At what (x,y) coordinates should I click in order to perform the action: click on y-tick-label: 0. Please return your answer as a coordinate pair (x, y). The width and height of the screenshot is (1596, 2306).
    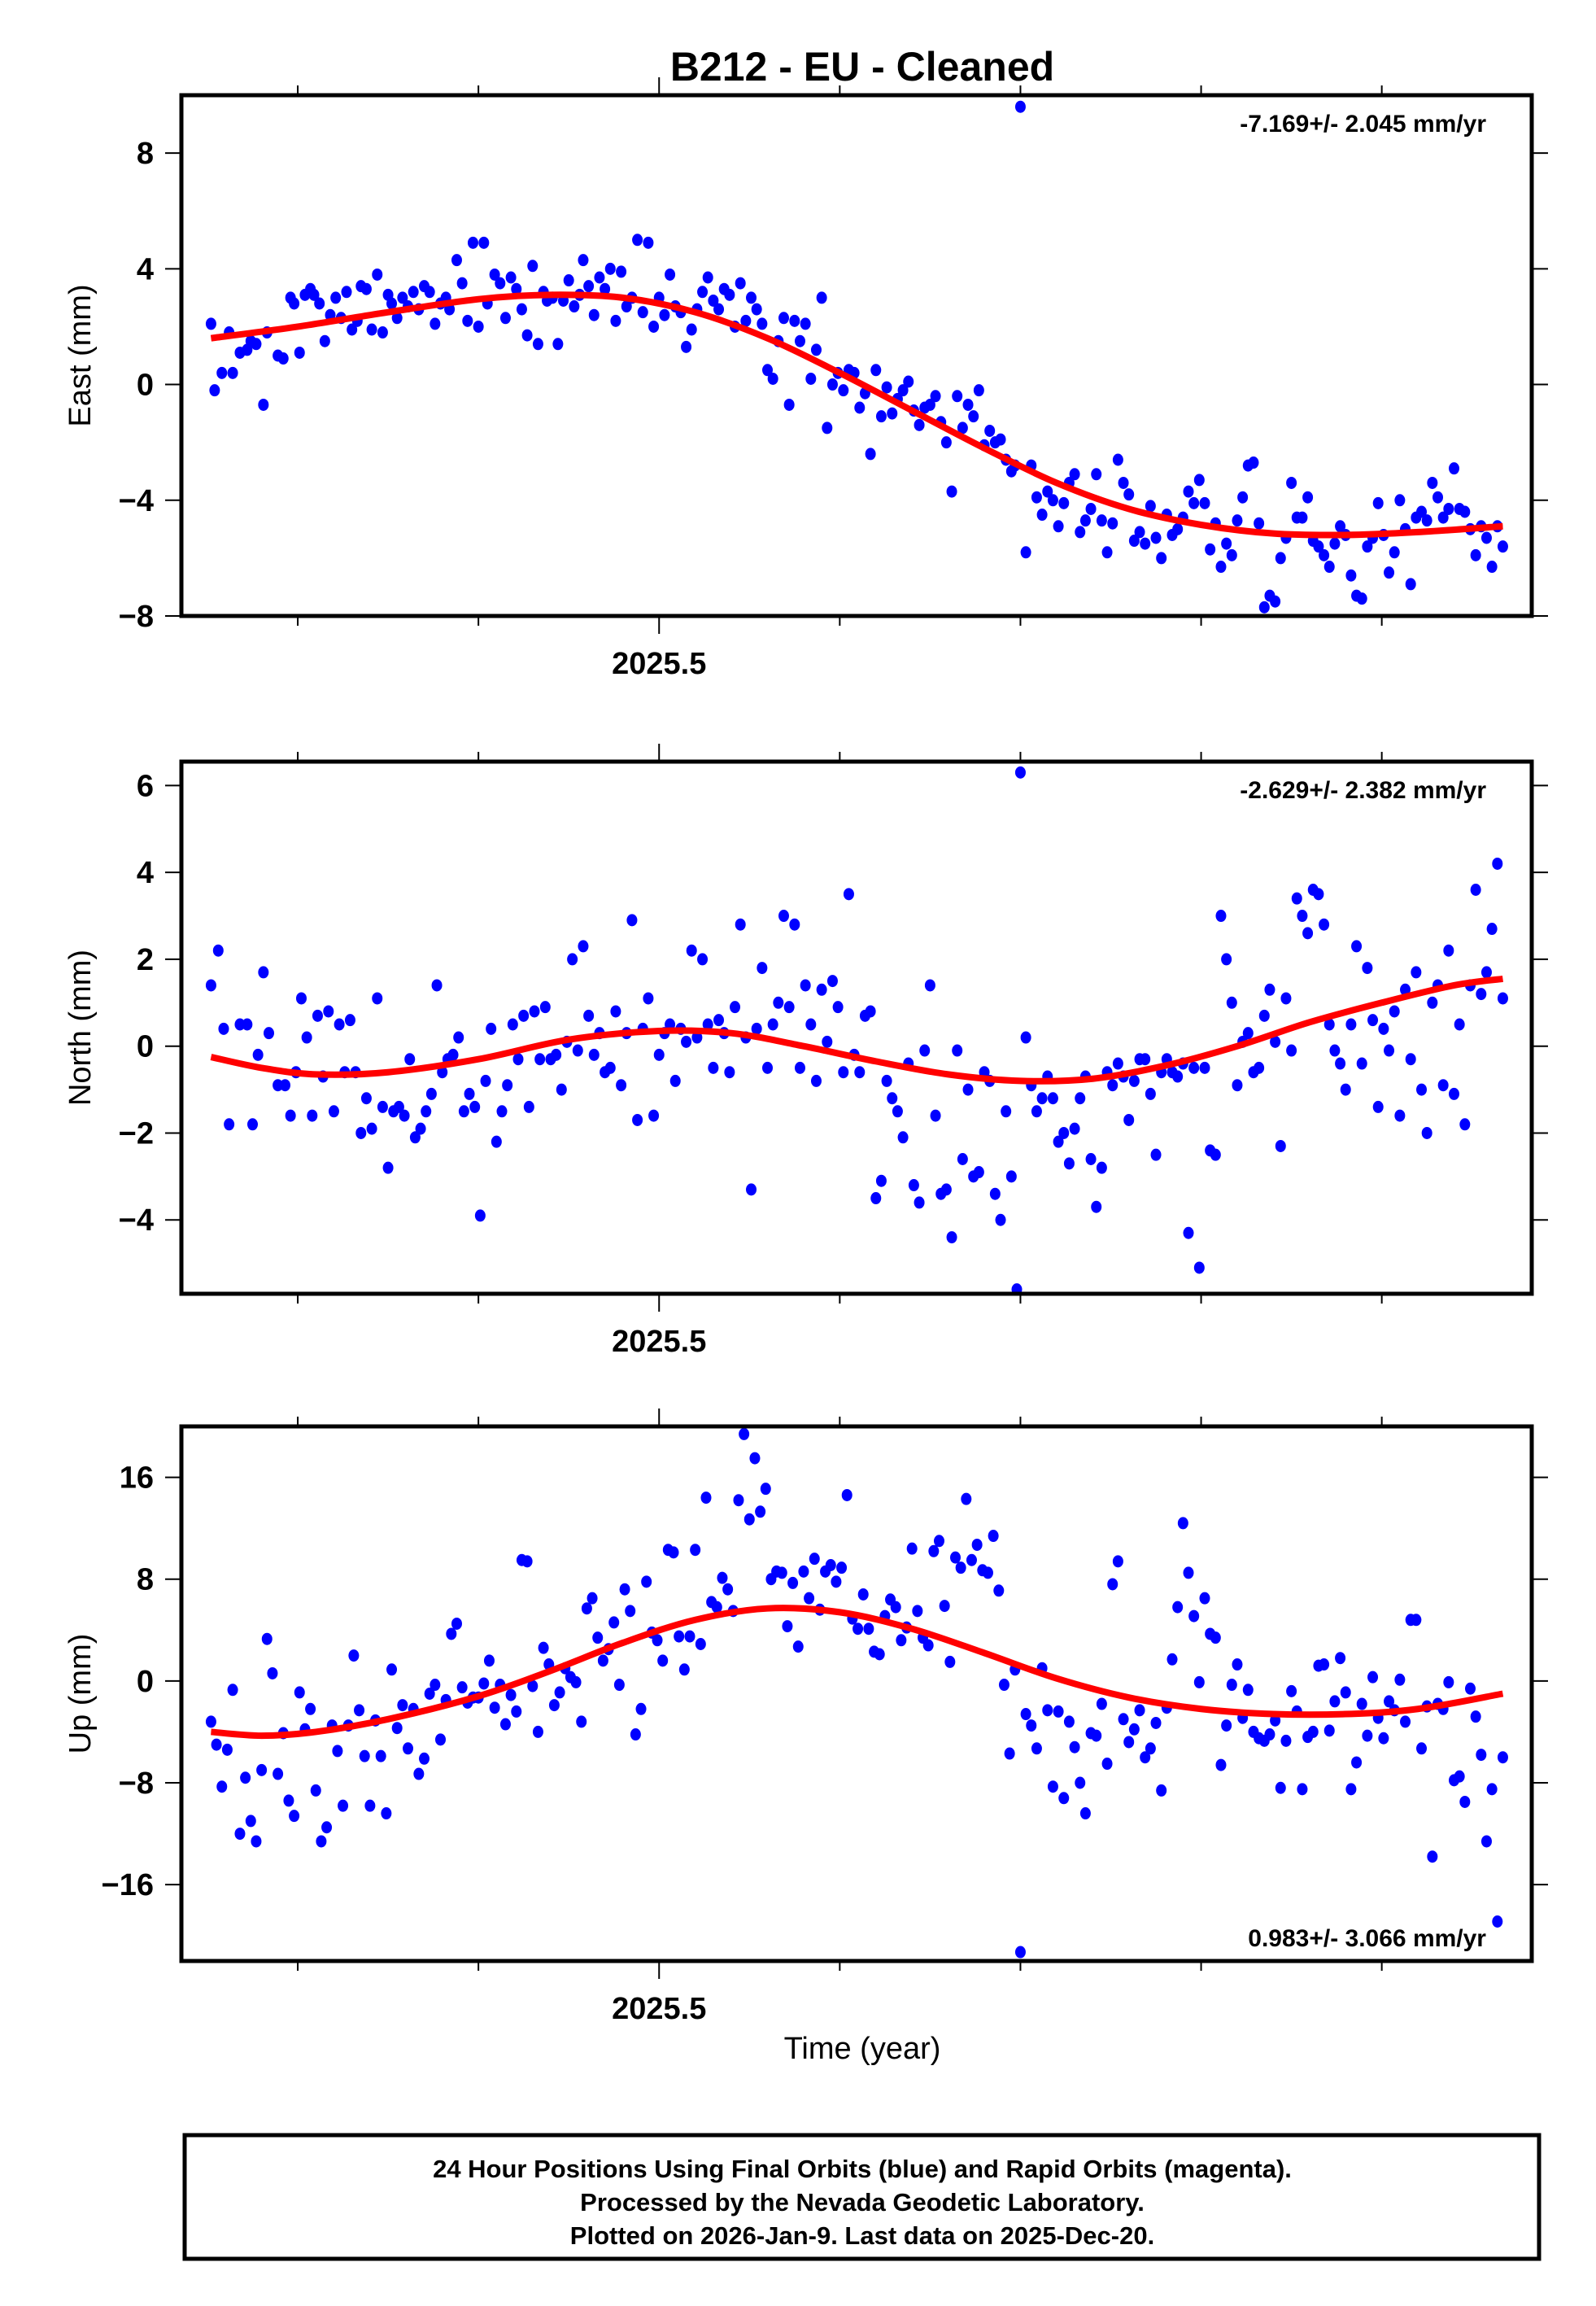
    Looking at the image, I should click on (145, 386).